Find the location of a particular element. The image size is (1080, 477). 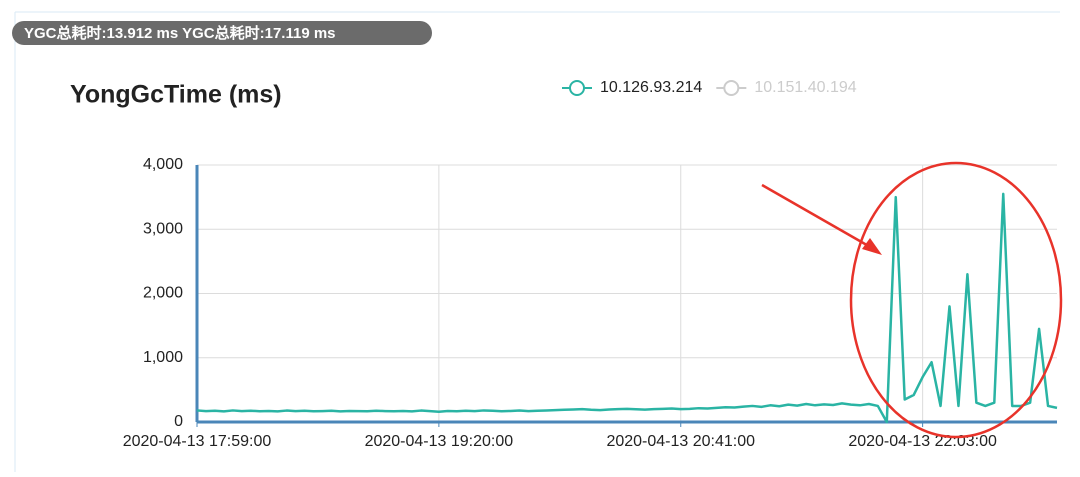

x-tick-label: 2020-04-13 17:59:00 is located at coordinates (197, 441).